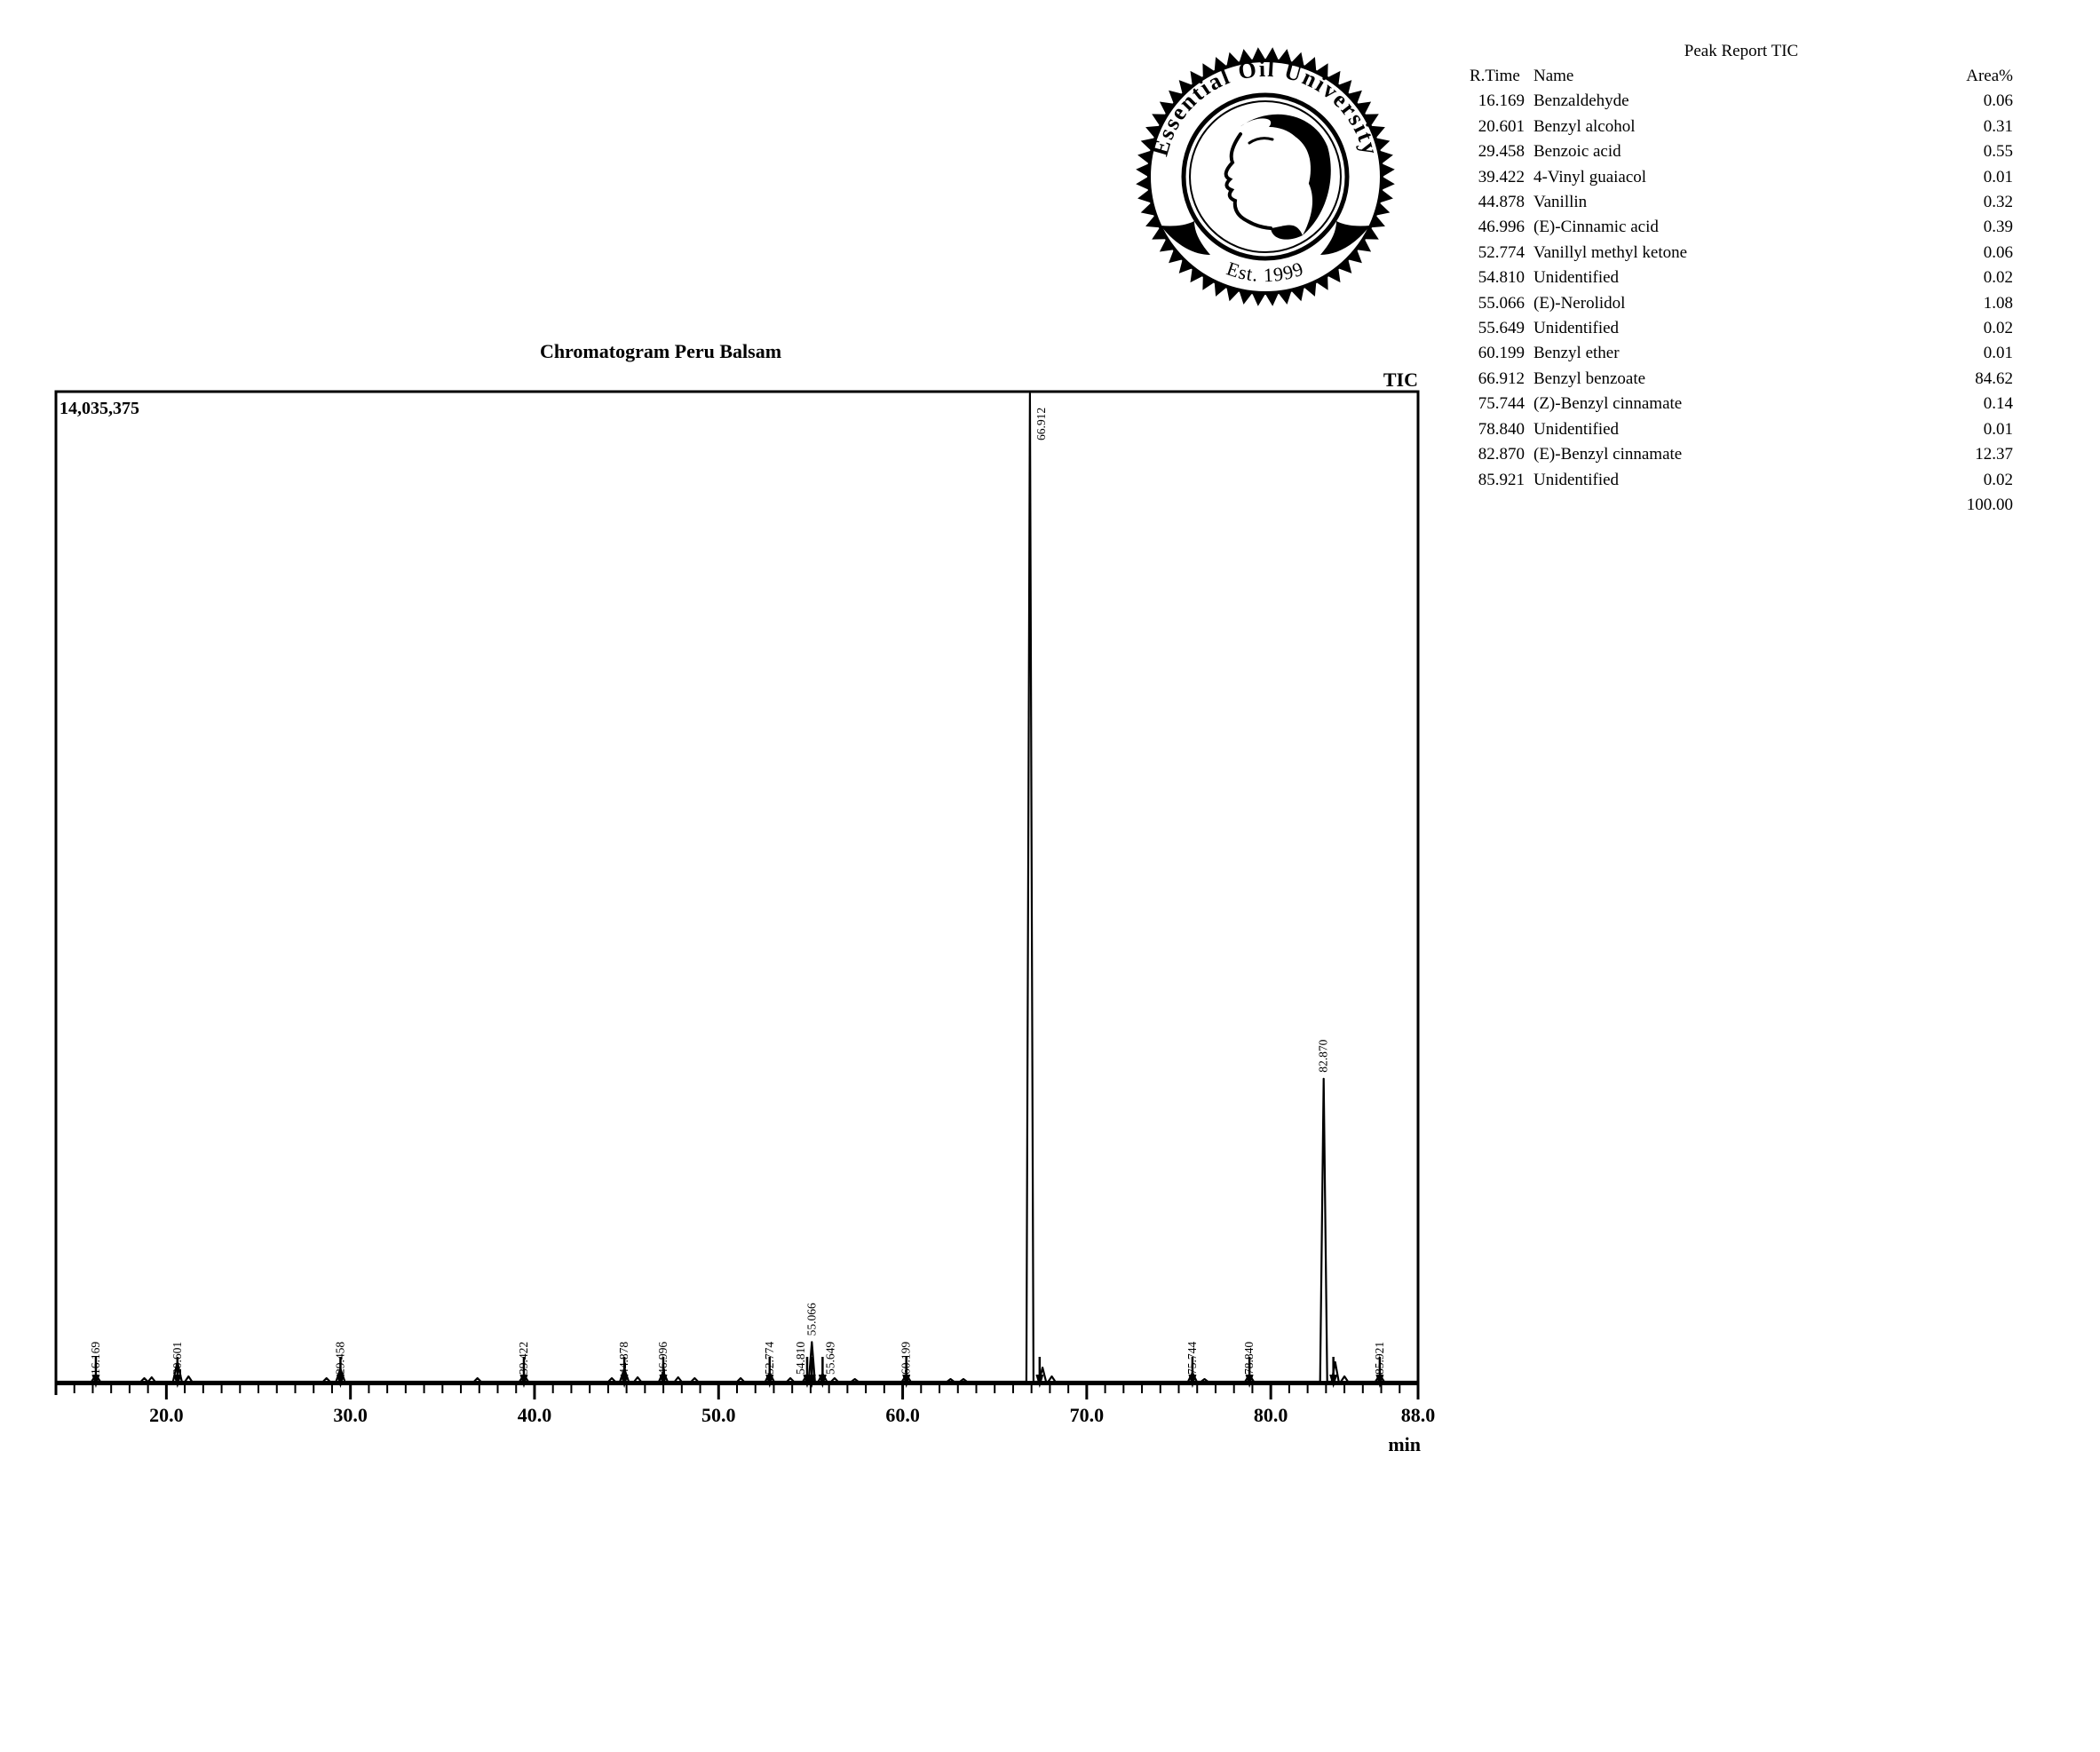 Image resolution: width=2100 pixels, height=1752 pixels. What do you see at coordinates (811, 1320) in the screenshot?
I see `peak-time-label: 55.066` at bounding box center [811, 1320].